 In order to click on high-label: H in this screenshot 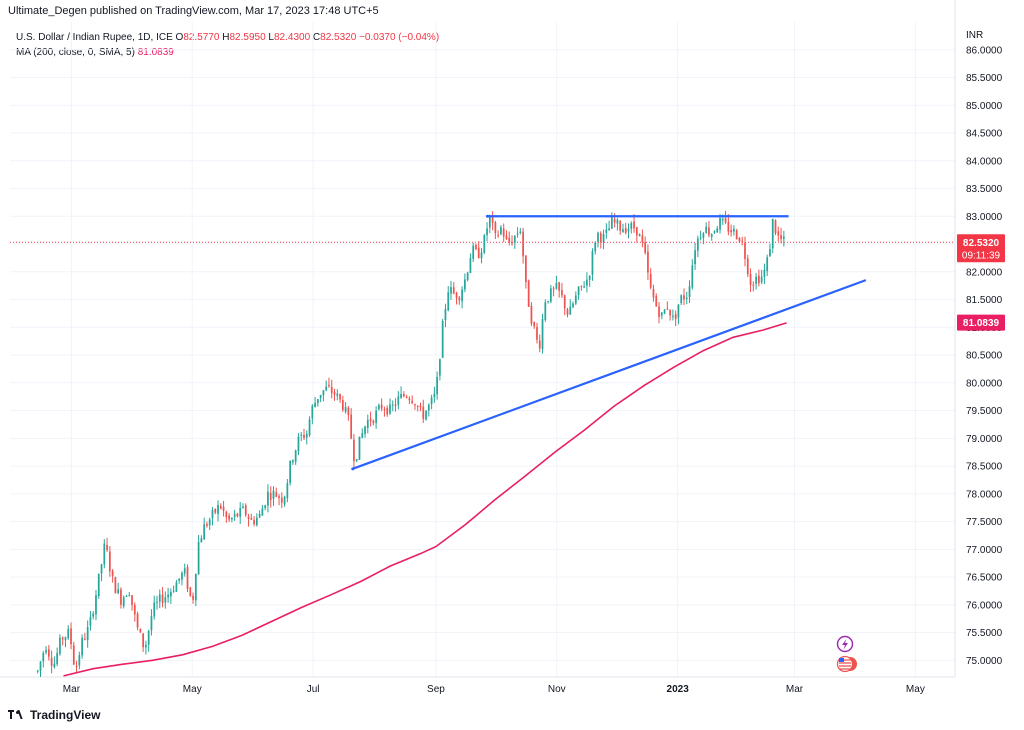, I will do `click(226, 37)`.